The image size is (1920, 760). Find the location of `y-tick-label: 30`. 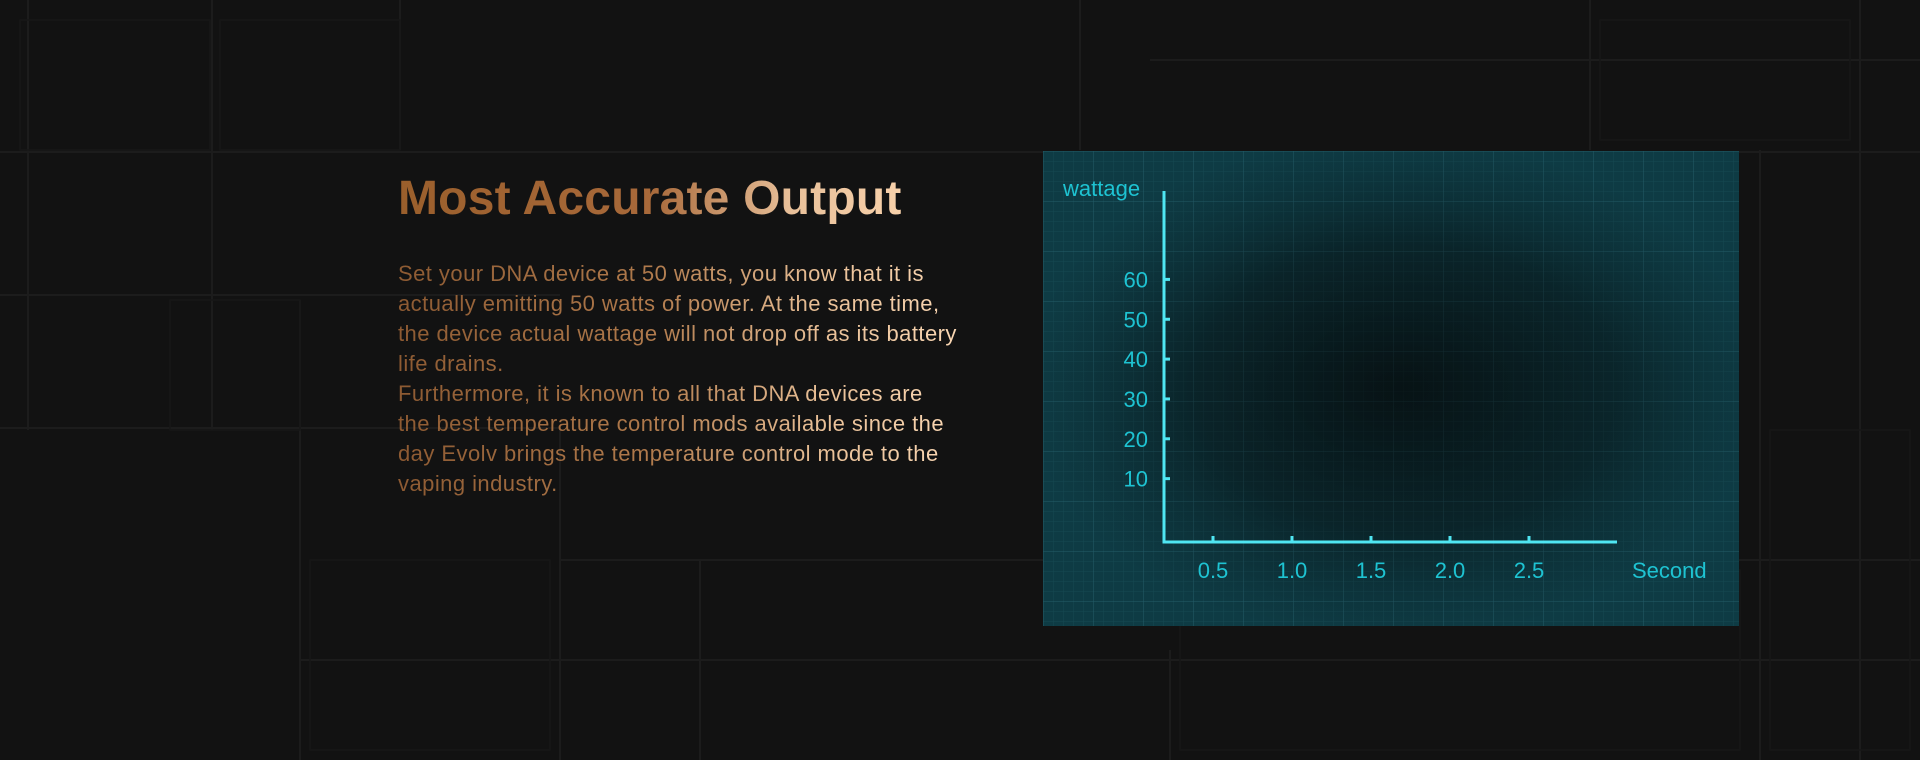

y-tick-label: 30 is located at coordinates (1136, 399).